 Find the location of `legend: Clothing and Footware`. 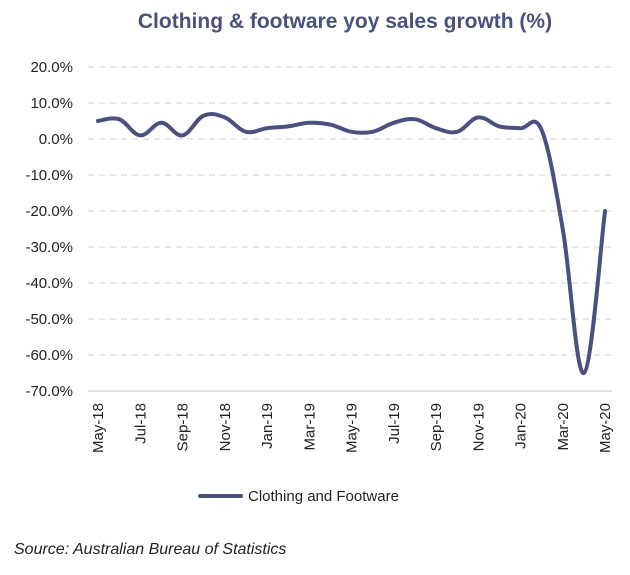

legend: Clothing and Footware is located at coordinates (298, 496).